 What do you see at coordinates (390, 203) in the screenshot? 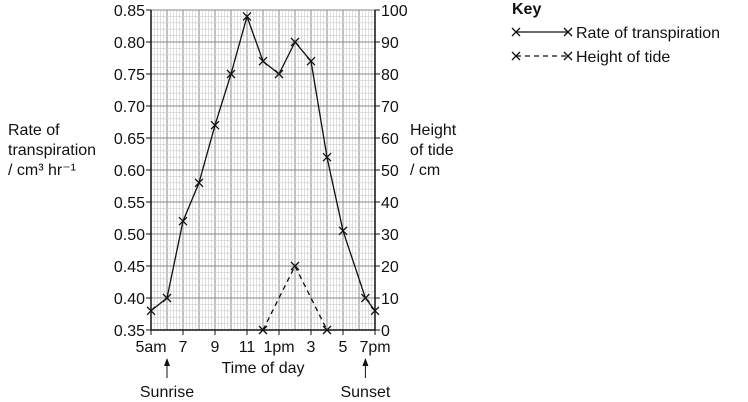
I see `y-right-tick-label: 40` at bounding box center [390, 203].